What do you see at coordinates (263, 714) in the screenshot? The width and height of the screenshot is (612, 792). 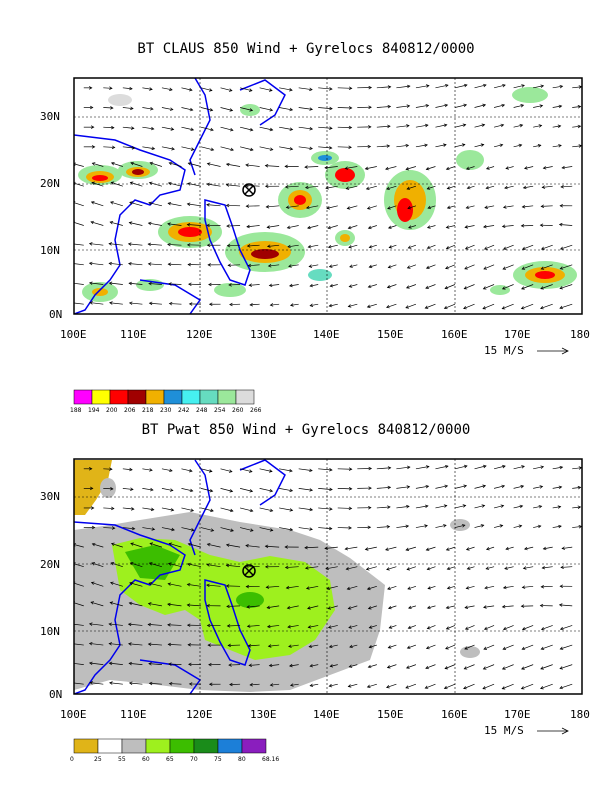 I see `lon-label: 130E` at bounding box center [263, 714].